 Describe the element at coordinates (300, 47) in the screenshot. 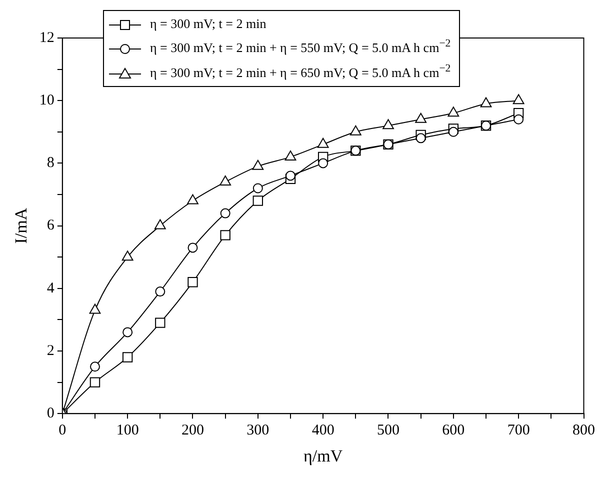

I see `legend-label: η = 300 mV; t = 2 min + η = 550 mV; Q = 5.0 mA h cm$^{−2}$` at that location.